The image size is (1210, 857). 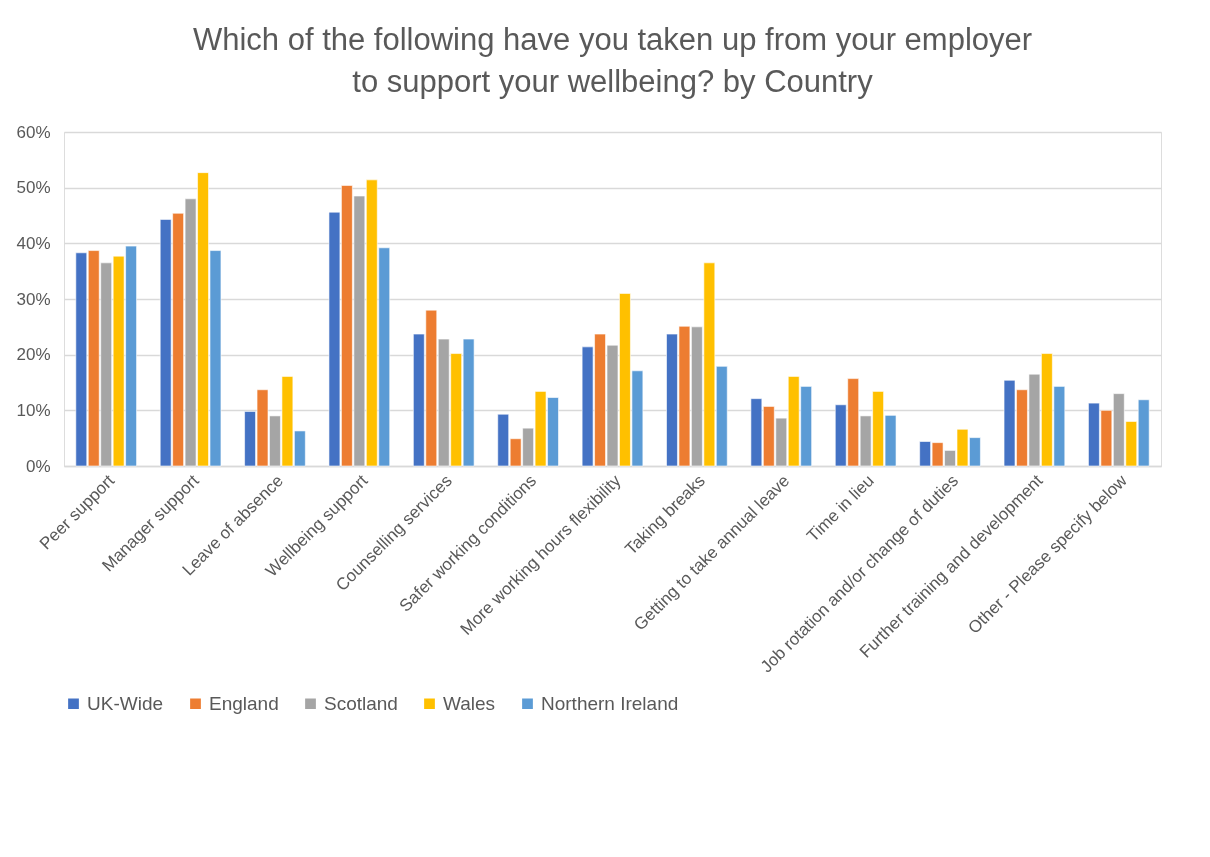 I want to click on x-tick-label: Time in lieu, so click(x=840, y=508).